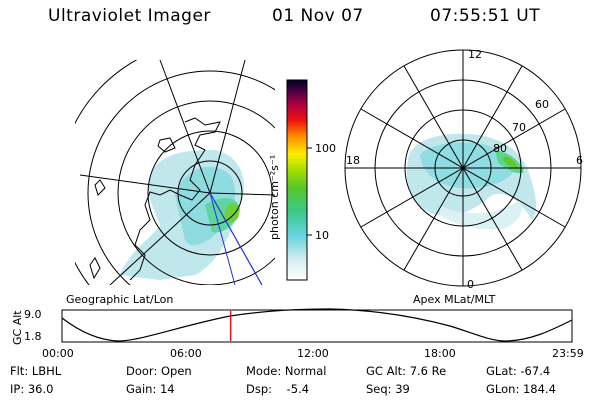  What do you see at coordinates (388, 389) in the screenshot?
I see `info-seq: Seq: 39` at bounding box center [388, 389].